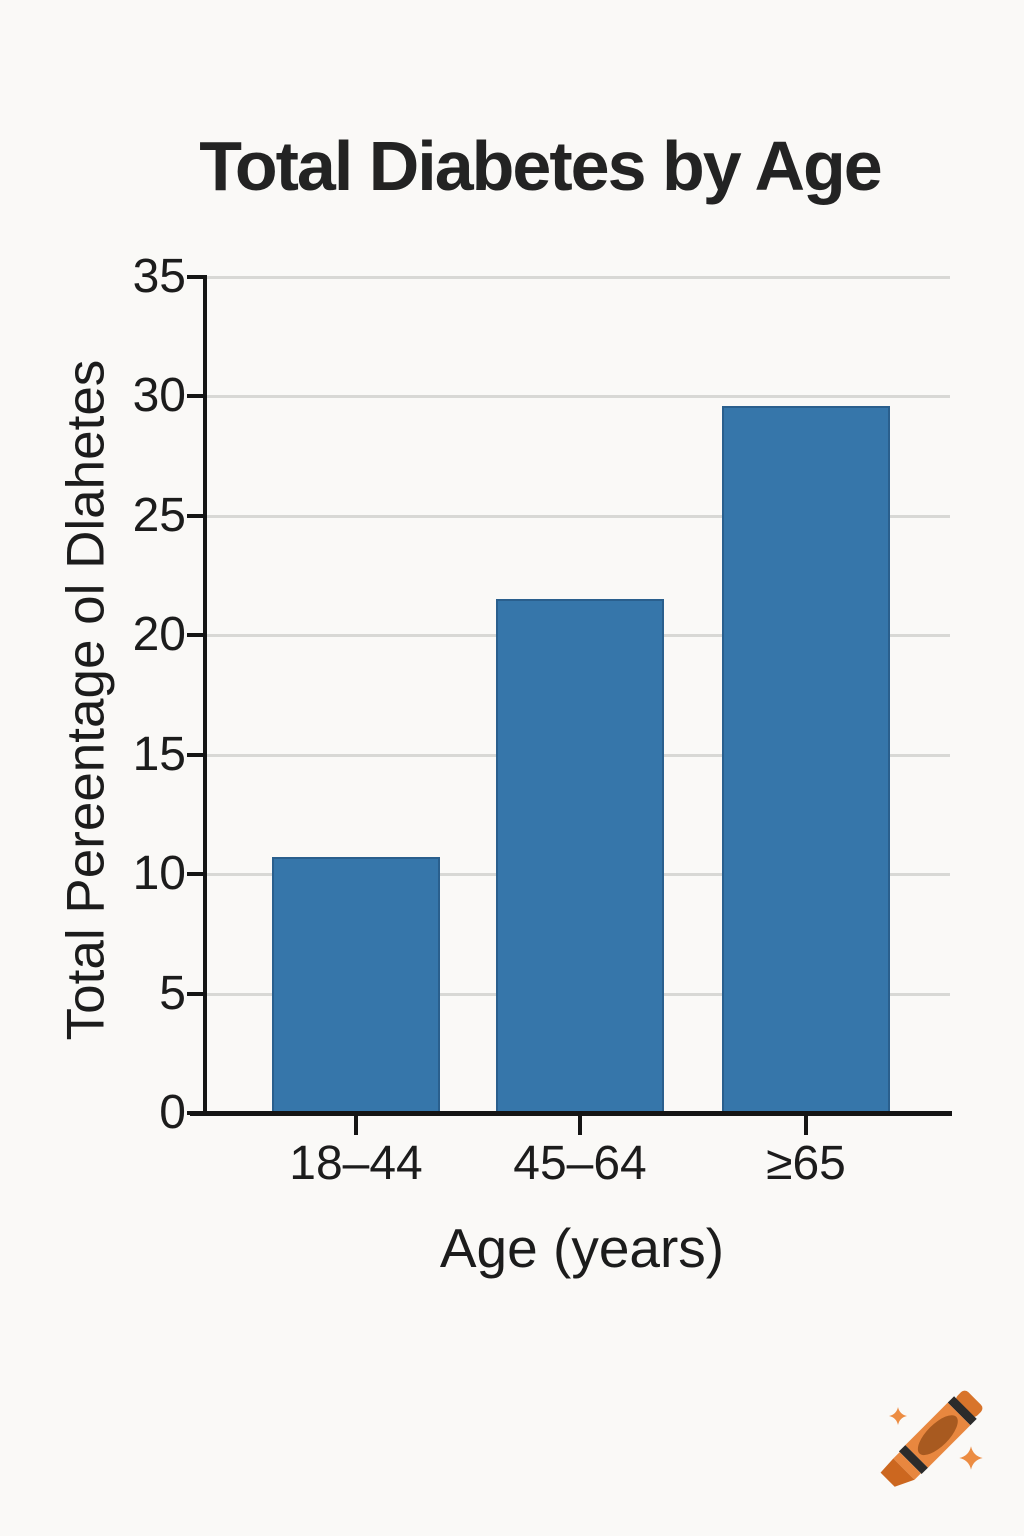  I want to click on x-tick-label: 18–44, so click(356, 1163).